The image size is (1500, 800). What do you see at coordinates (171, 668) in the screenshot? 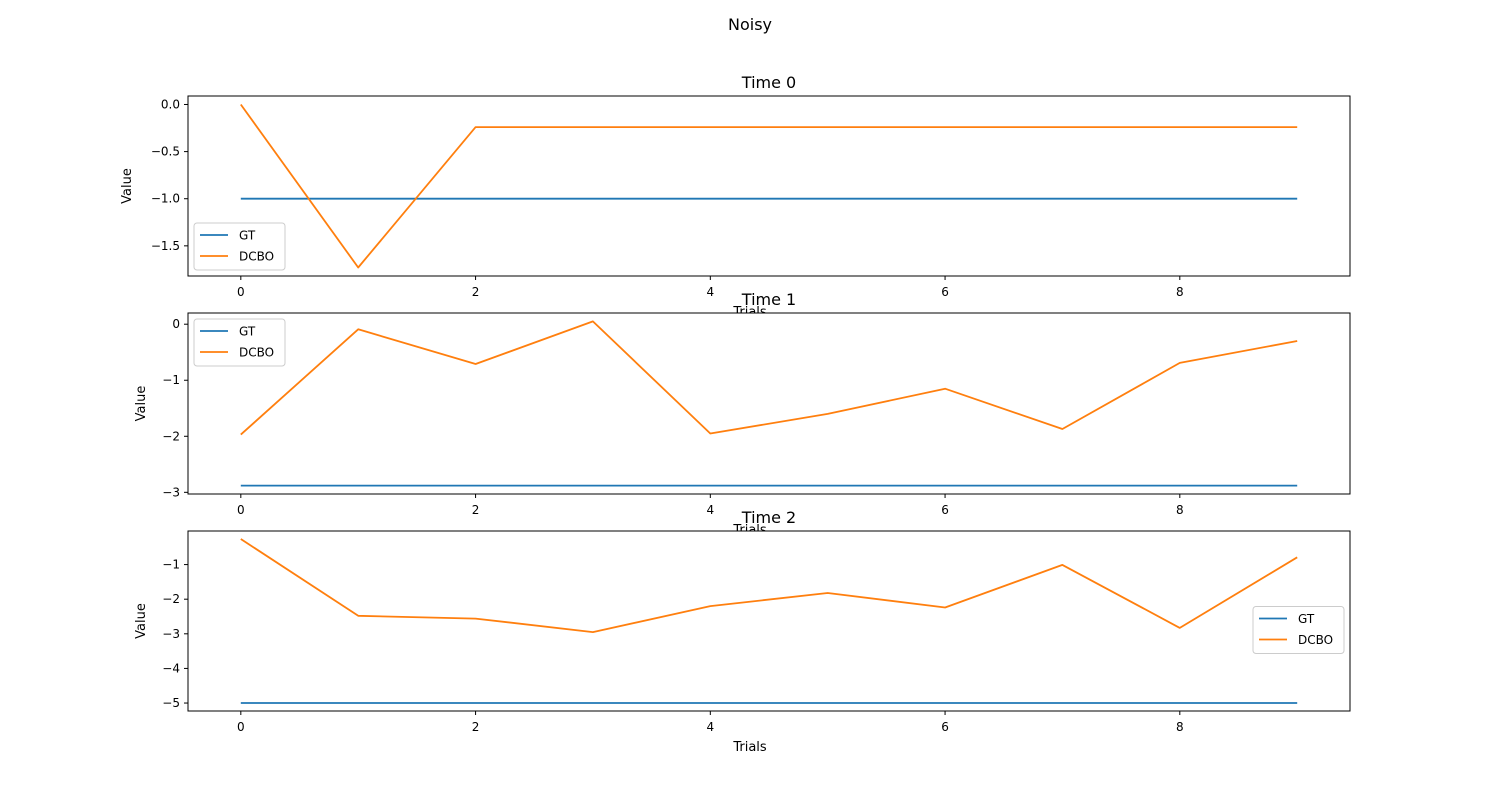
I see `y-tick-label: −4` at bounding box center [171, 668].